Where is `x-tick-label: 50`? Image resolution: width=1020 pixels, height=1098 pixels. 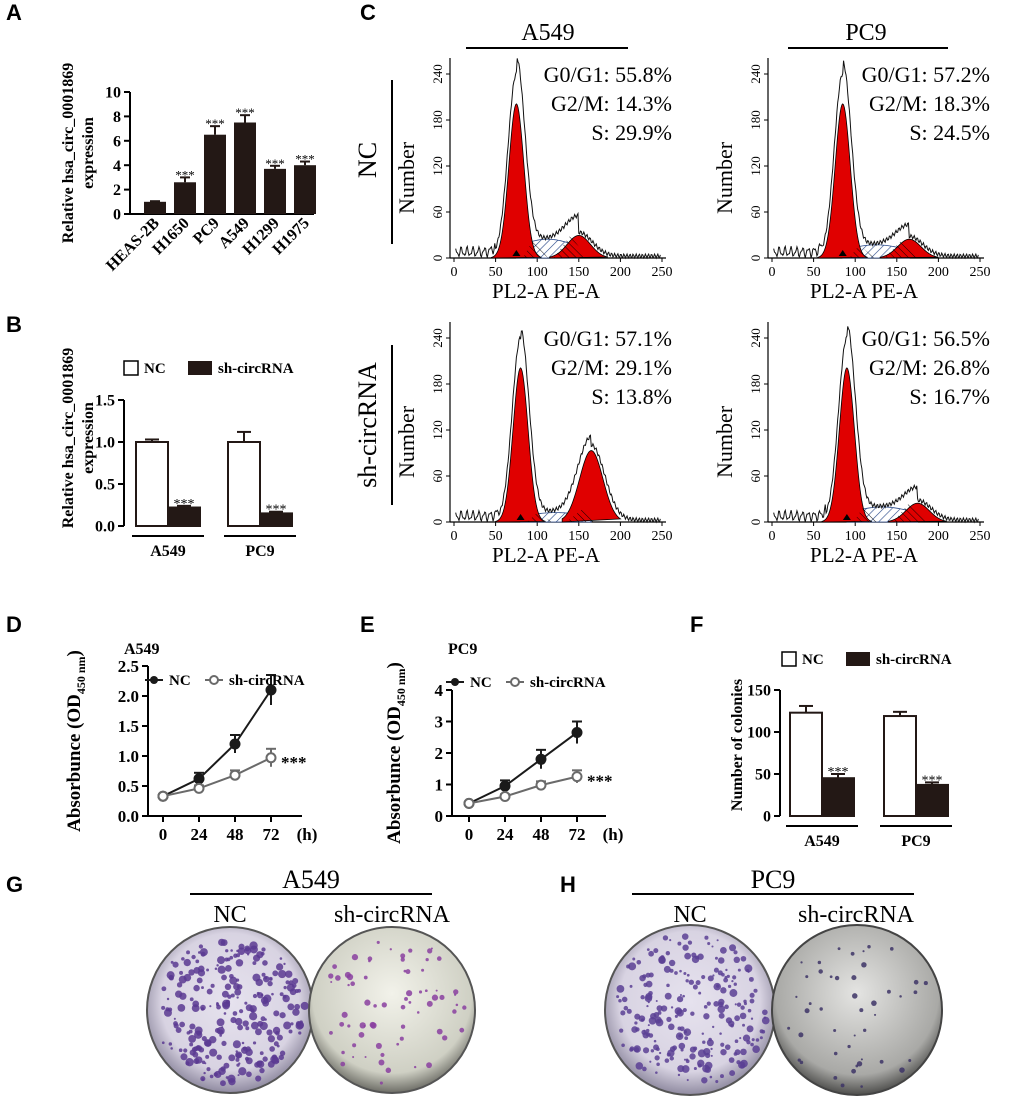 x-tick-label: 50 is located at coordinates (814, 272).